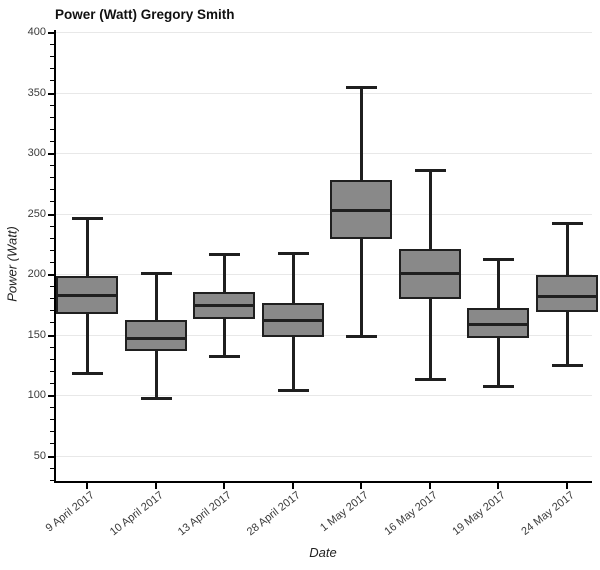 The image size is (600, 570). Describe the element at coordinates (36, 32) in the screenshot. I see `y-tick-label: 400` at that location.